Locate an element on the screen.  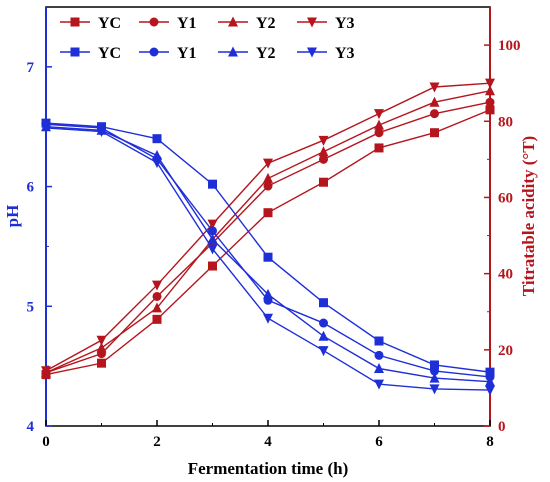
right-tick-label: 60 is located at coordinates (505, 198).